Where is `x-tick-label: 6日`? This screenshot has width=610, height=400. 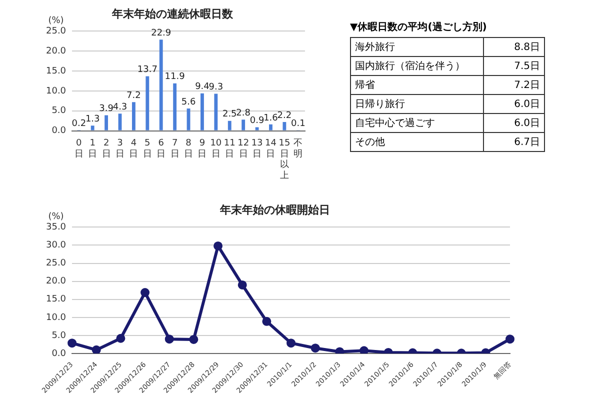 x-tick-label: 6日 is located at coordinates (161, 149).